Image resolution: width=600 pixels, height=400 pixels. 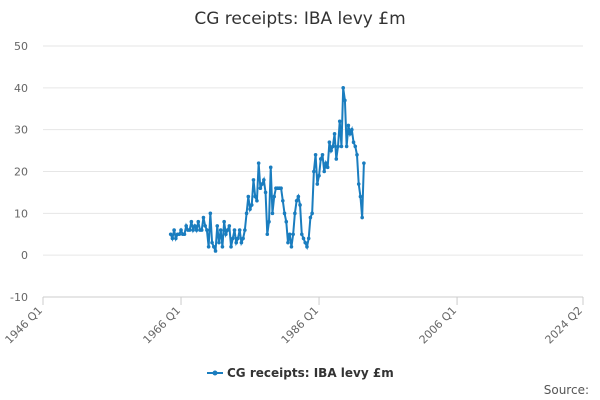 I want to click on source: Source:, so click(x=566, y=390).